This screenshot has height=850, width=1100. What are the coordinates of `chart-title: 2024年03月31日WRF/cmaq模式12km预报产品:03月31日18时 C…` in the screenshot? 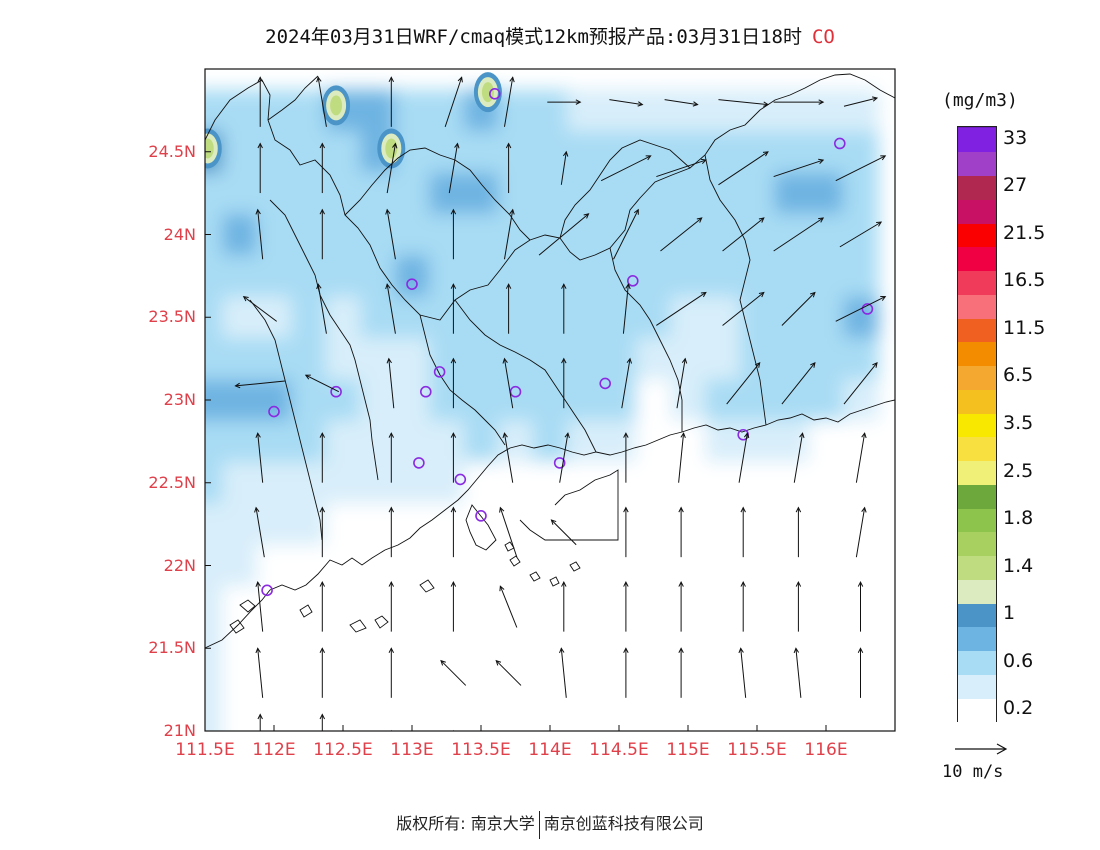 It's located at (550, 35).